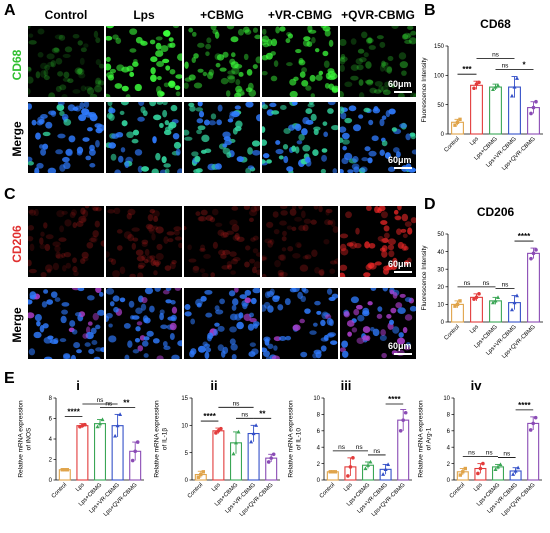  I want to click on micrograph-cd68-5: 60μm, so click(378, 61).